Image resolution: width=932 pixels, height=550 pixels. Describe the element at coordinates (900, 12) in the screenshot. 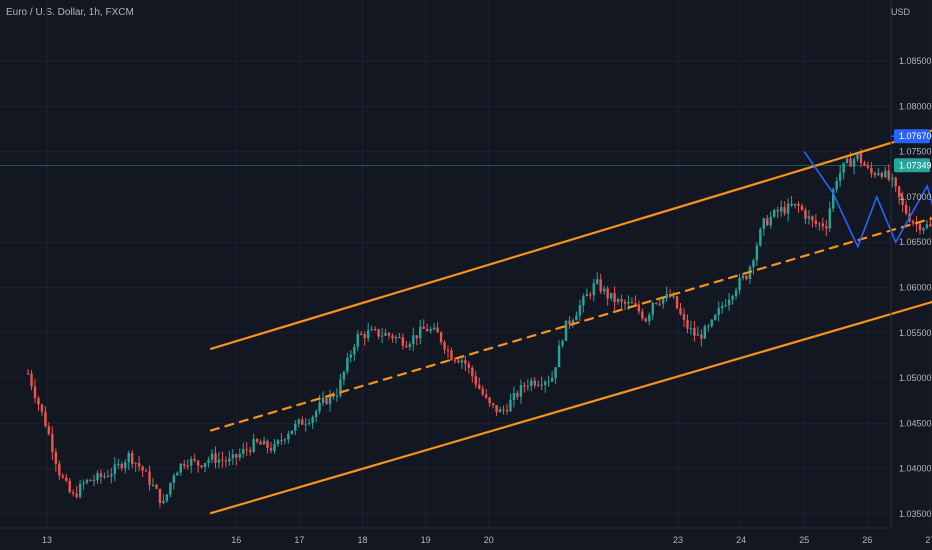

I see `currency-label: USD` at that location.